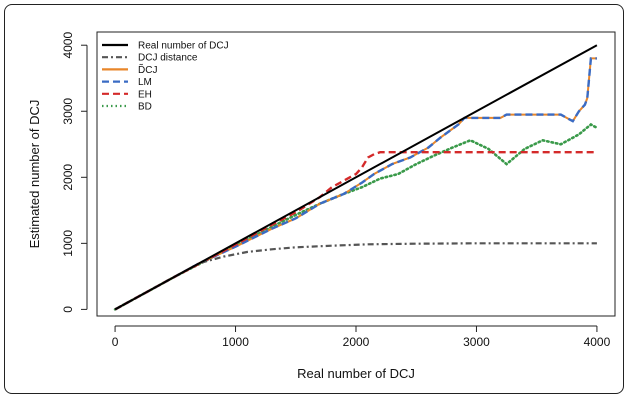  I want to click on legend-label: BD, so click(145, 107).